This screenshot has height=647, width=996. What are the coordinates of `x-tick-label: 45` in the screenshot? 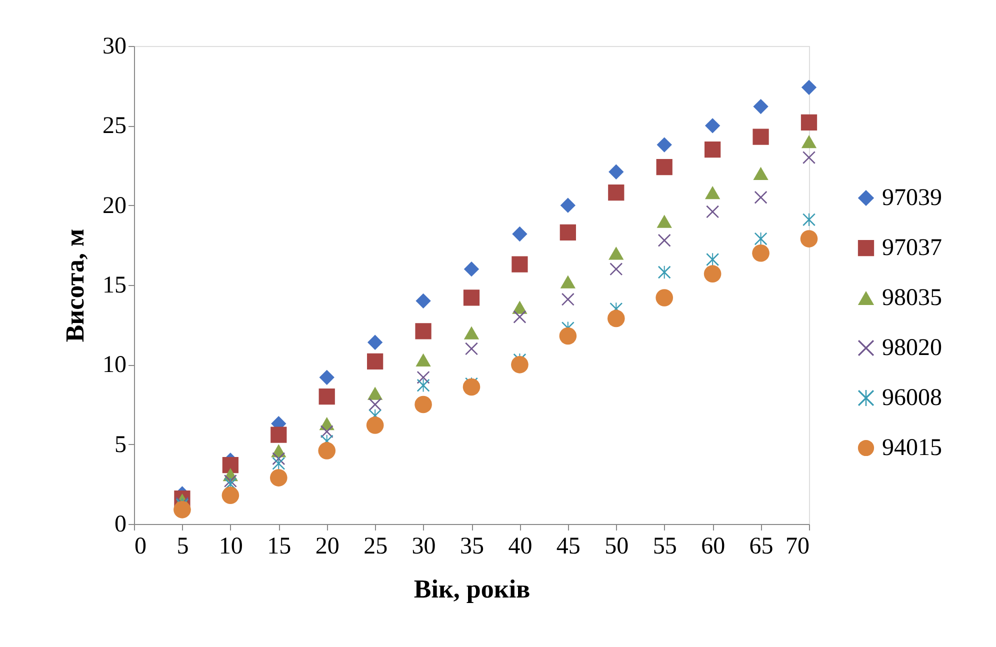 It's located at (568, 547).